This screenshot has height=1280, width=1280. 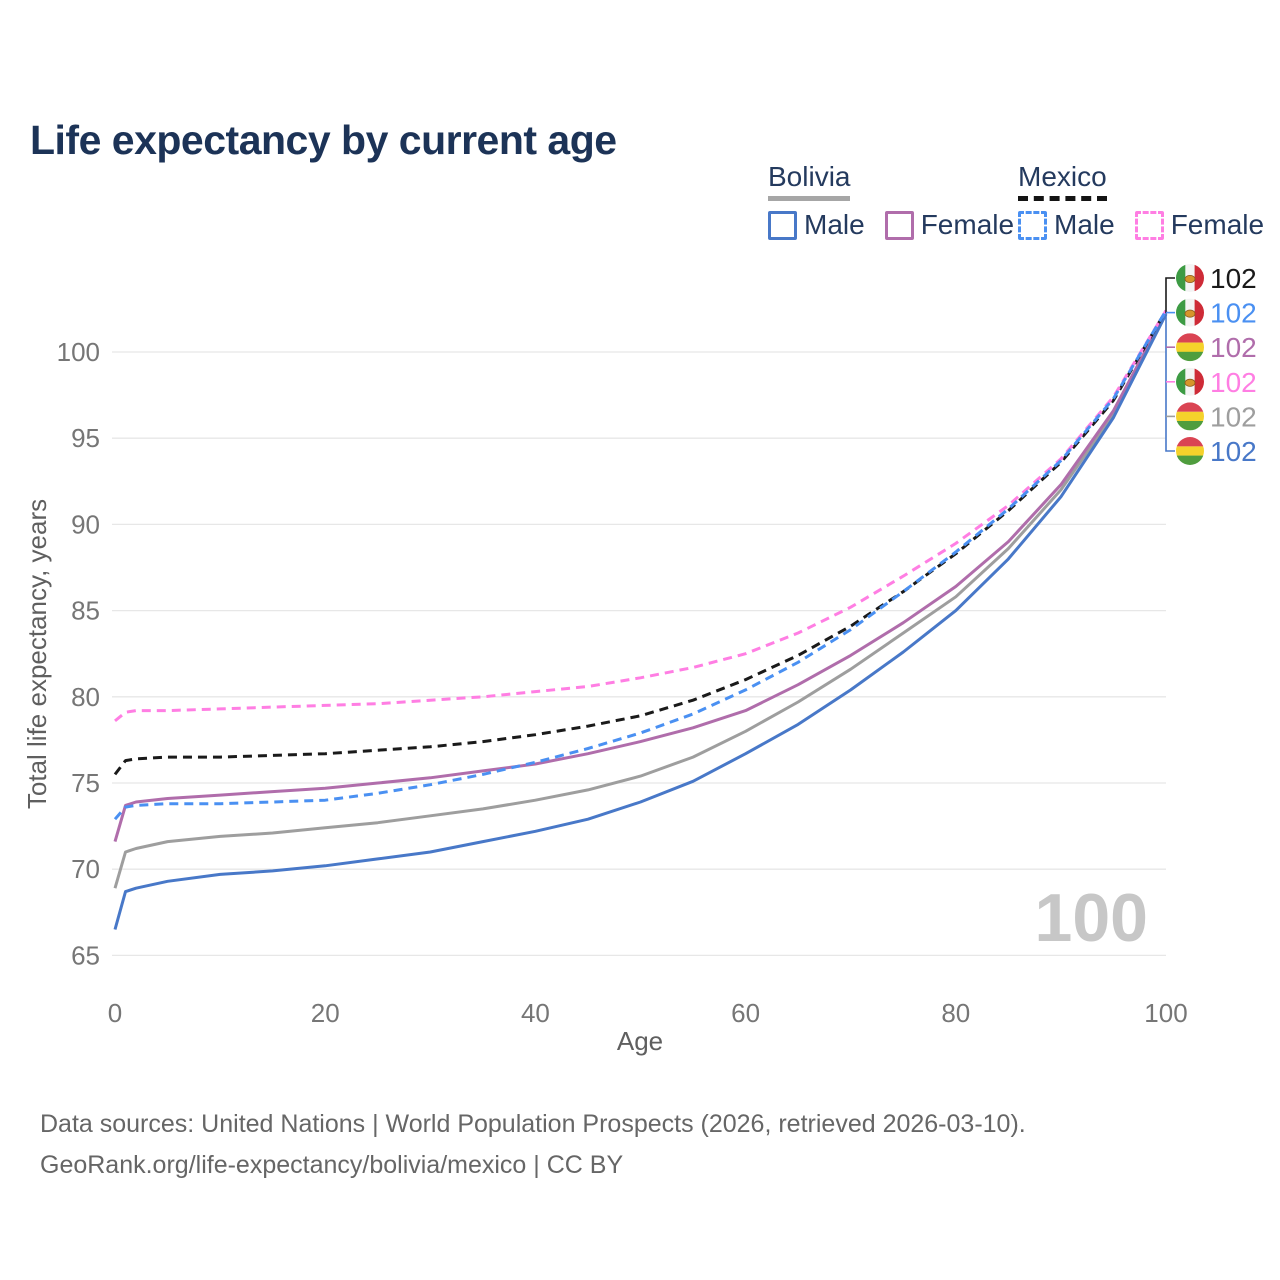 What do you see at coordinates (782, 225) in the screenshot?
I see `bolivia-male-swatch-icon` at bounding box center [782, 225].